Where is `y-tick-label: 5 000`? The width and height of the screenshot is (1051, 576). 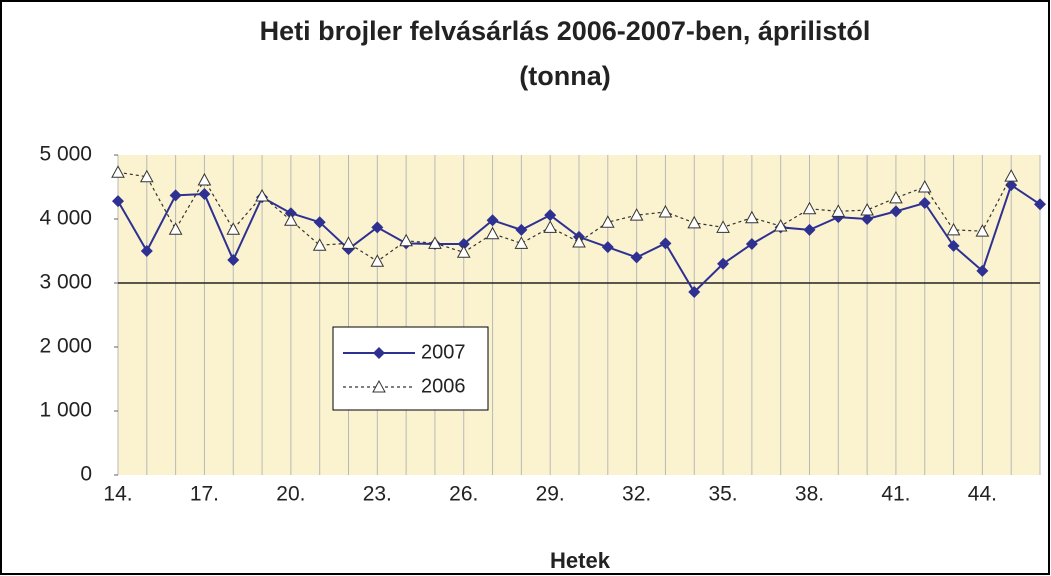 y-tick-label: 5 000 is located at coordinates (65, 154).